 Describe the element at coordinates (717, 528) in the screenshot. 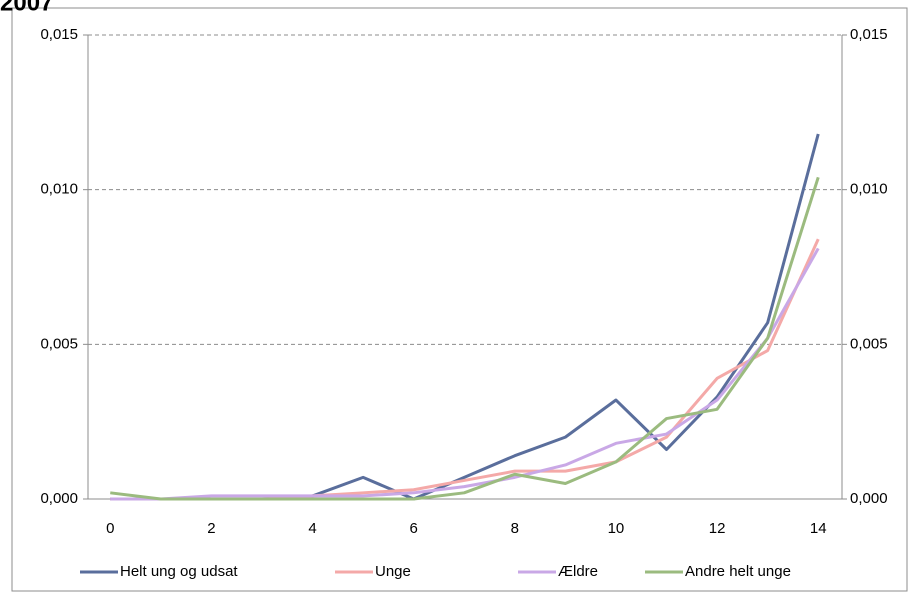

I see `x-tick-label: 12` at that location.